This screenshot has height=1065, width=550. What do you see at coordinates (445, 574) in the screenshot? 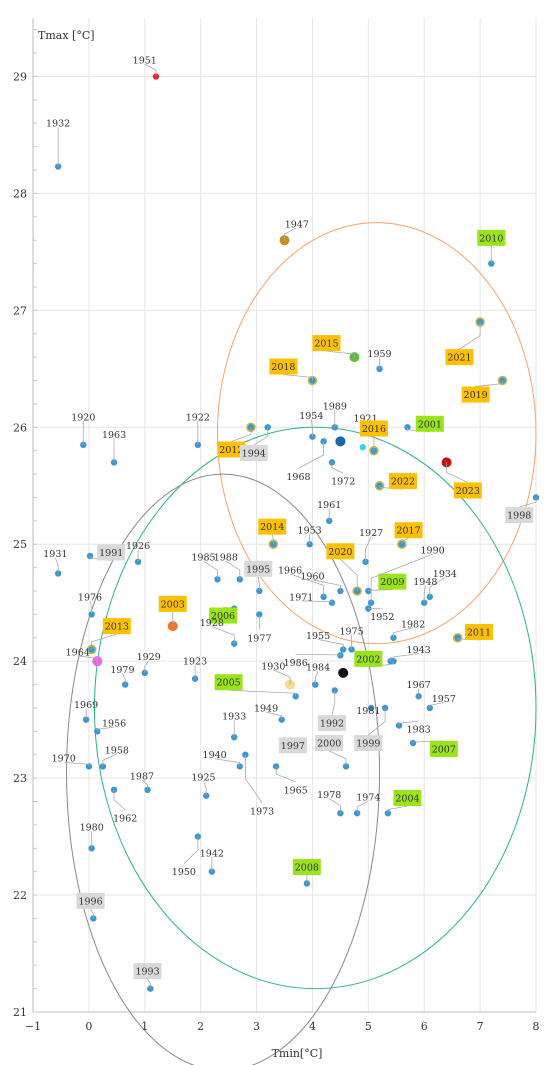
I see `label-1934: 1934` at bounding box center [445, 574].